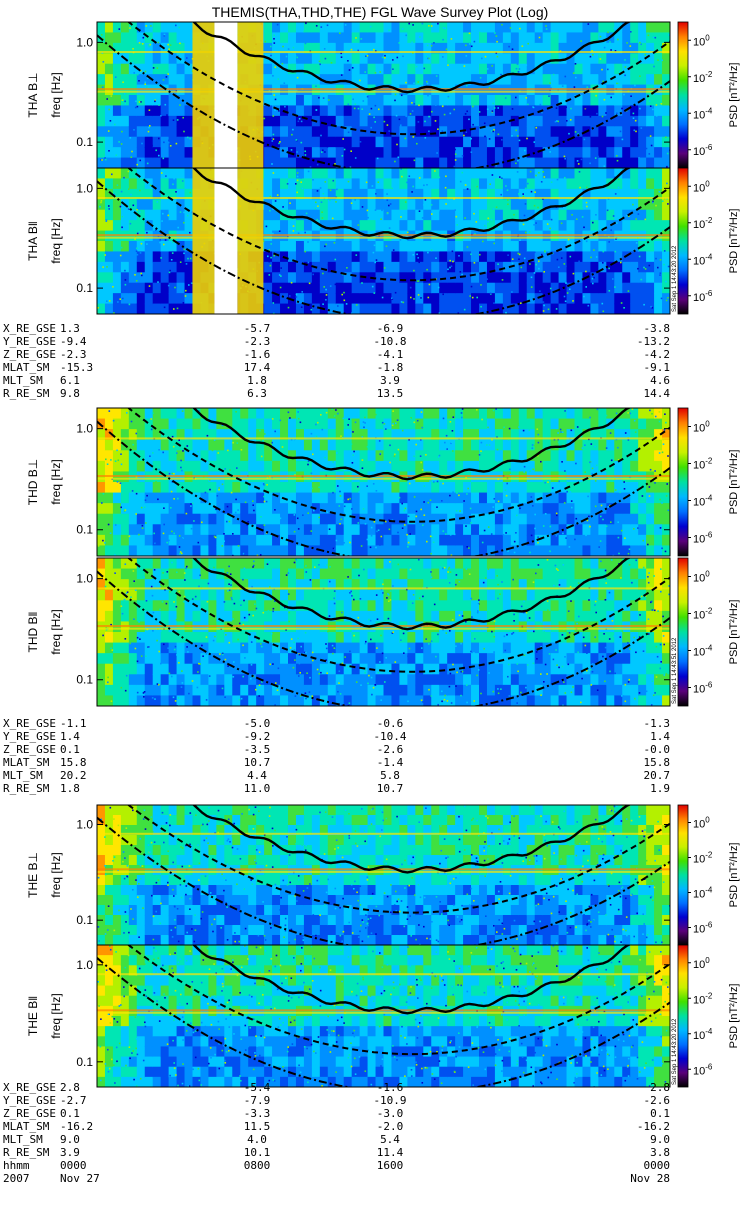  What do you see at coordinates (33, 94) in the screenshot?
I see `panel-label: THA B⊥` at bounding box center [33, 94].